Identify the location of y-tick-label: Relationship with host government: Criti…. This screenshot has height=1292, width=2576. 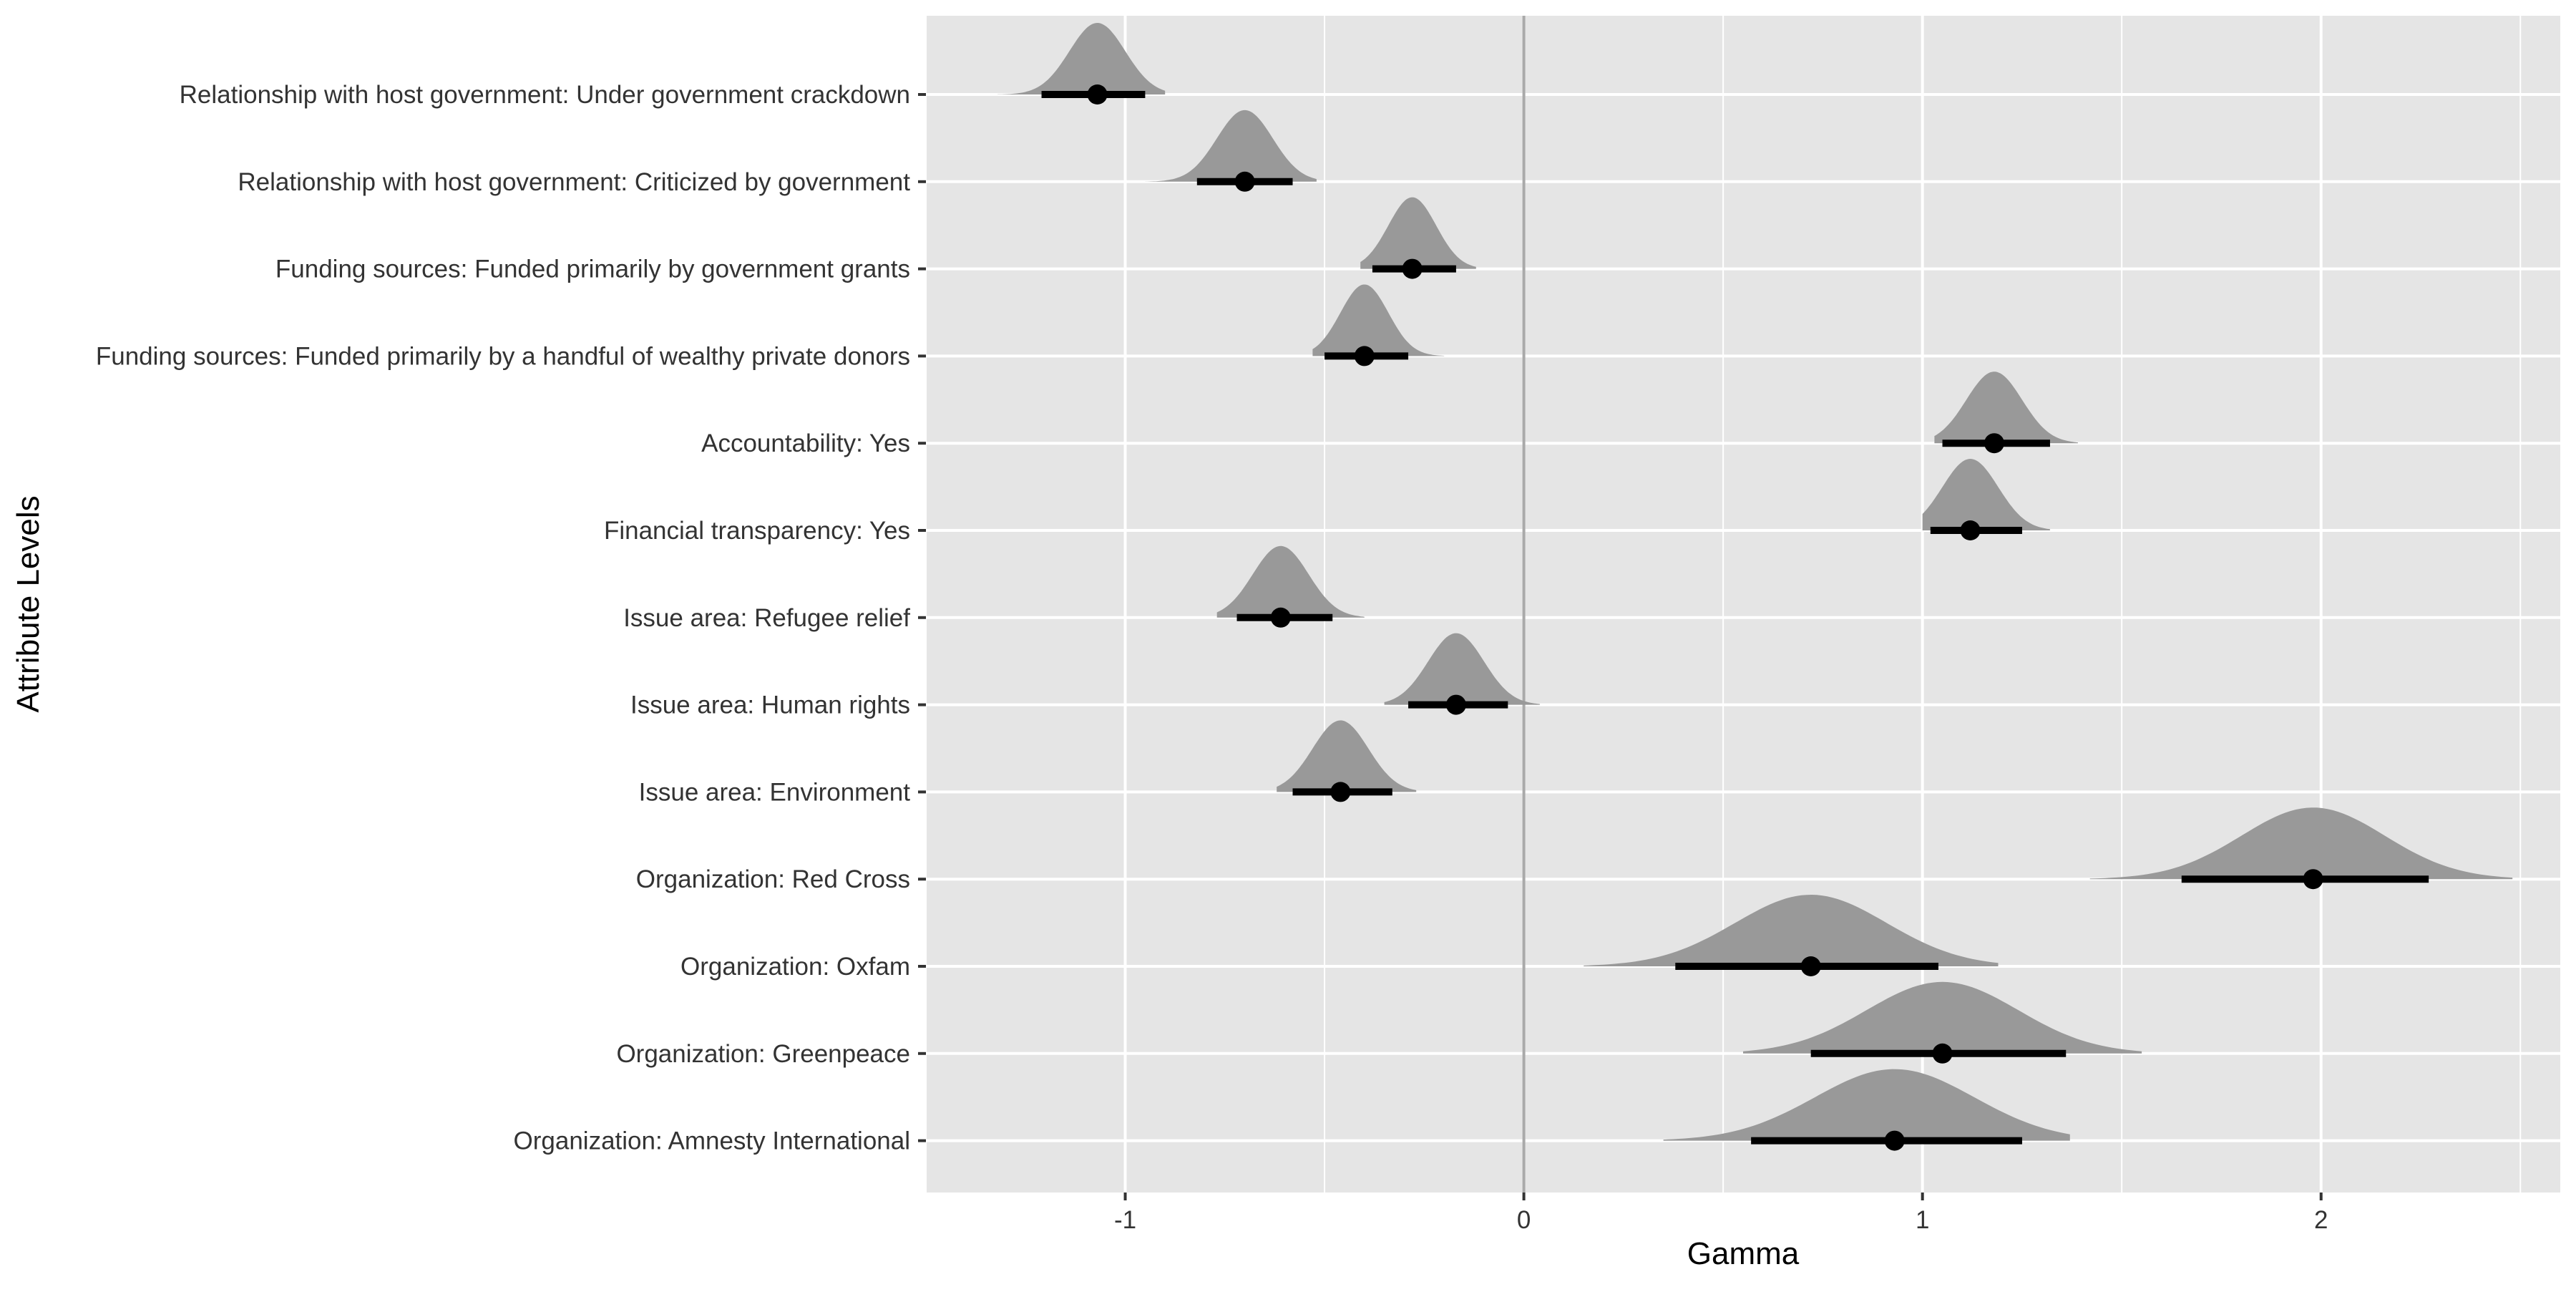
(574, 182).